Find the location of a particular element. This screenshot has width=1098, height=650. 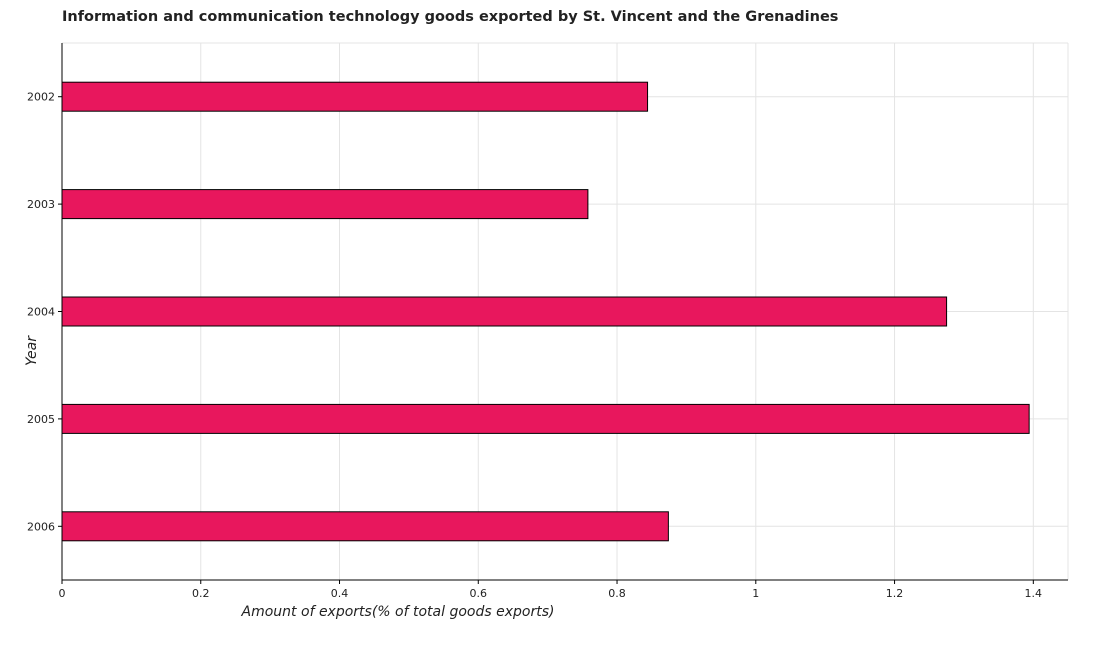

y-tick-labels: 2002 2003 2004 2005 2006 is located at coordinates (41, 312).